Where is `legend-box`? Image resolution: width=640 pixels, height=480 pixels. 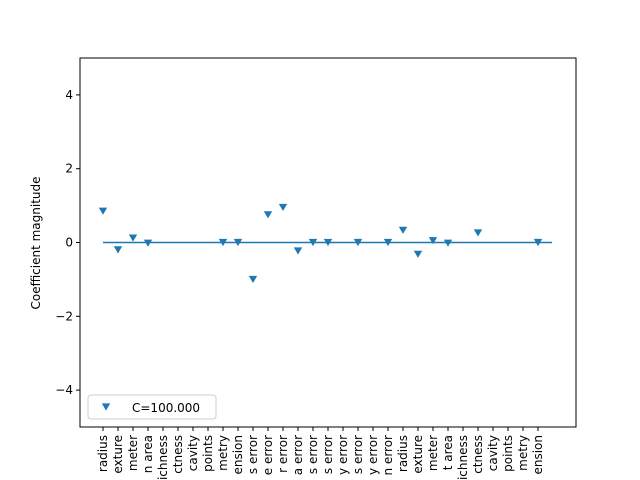 legend-box is located at coordinates (152, 407).